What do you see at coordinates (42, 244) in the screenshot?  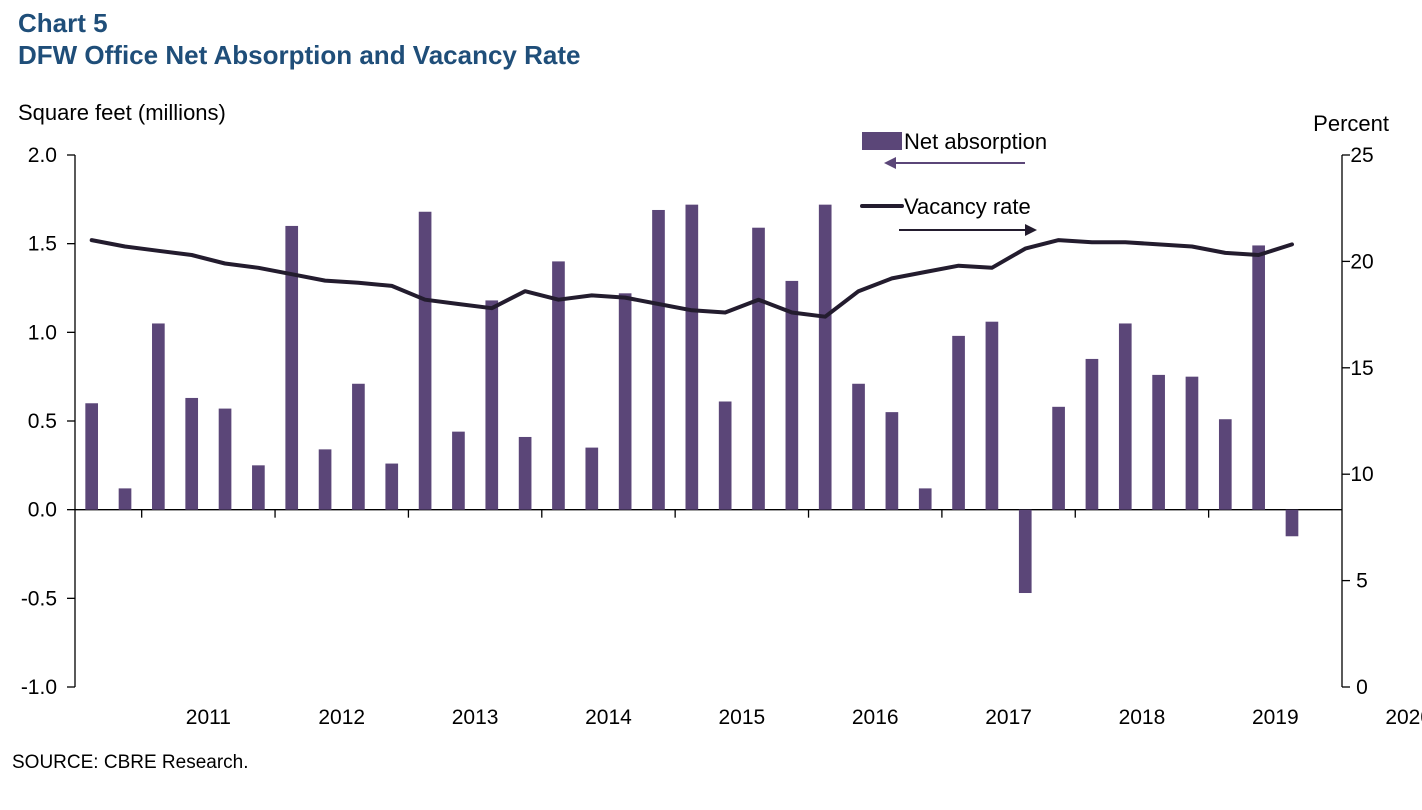 I see `y-left-tick-label: 1.5` at bounding box center [42, 244].